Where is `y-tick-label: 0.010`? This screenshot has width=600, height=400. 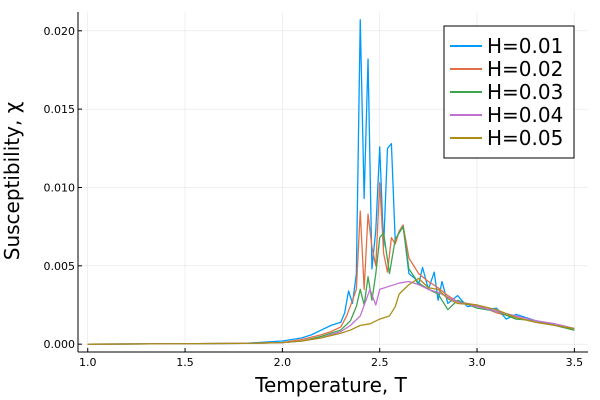
y-tick-label: 0.010 is located at coordinates (60, 187).